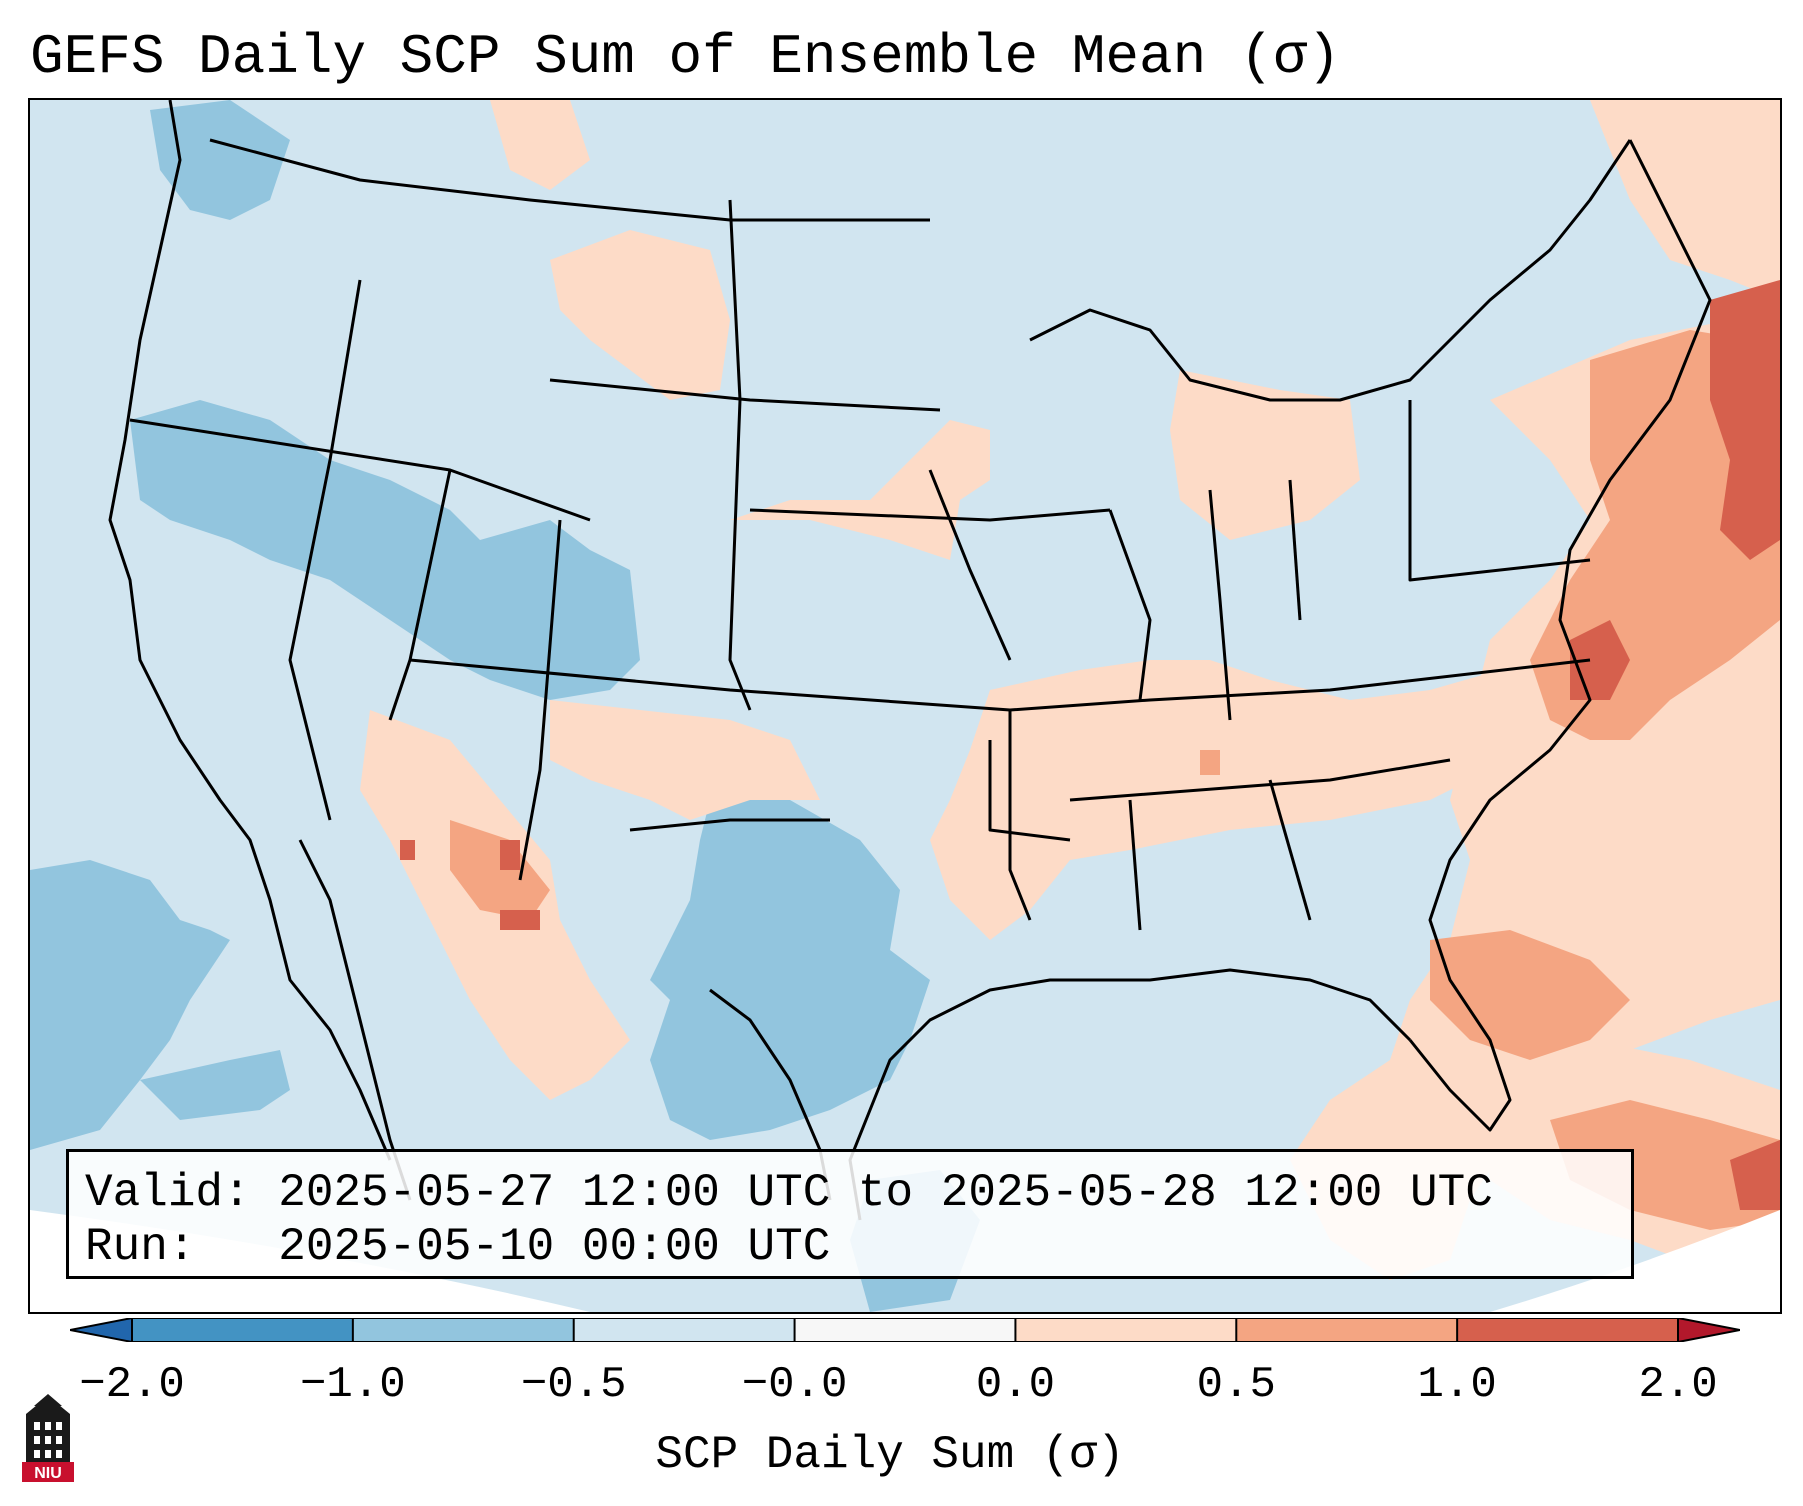  What do you see at coordinates (458, 1247) in the screenshot?
I see `run-time-text: Run: 2025-05-10 00:00 UTC` at bounding box center [458, 1247].